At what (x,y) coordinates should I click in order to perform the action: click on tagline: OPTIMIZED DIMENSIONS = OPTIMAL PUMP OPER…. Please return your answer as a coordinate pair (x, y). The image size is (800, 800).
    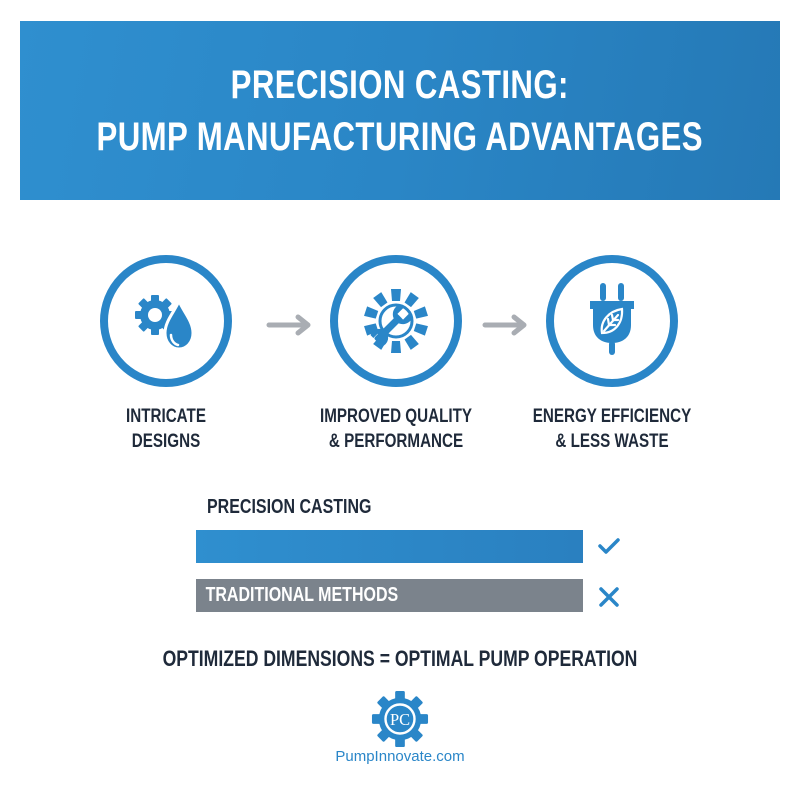
    Looking at the image, I should click on (400, 658).